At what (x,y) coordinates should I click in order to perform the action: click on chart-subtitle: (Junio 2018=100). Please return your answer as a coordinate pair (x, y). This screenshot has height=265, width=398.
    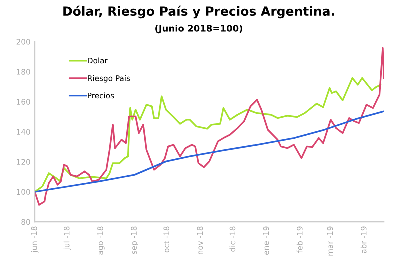
    Looking at the image, I should click on (199, 29).